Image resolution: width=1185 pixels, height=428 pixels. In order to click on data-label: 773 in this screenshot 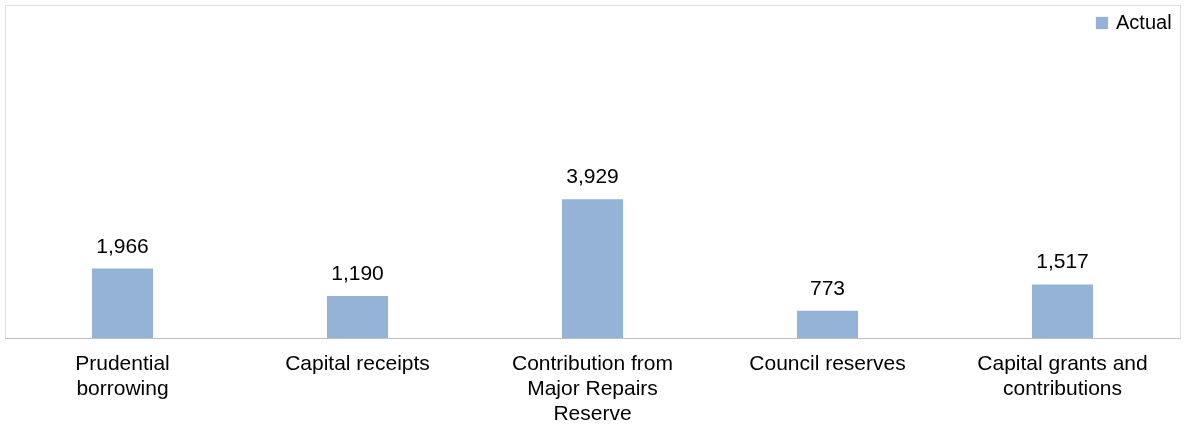, I will do `click(827, 287)`.